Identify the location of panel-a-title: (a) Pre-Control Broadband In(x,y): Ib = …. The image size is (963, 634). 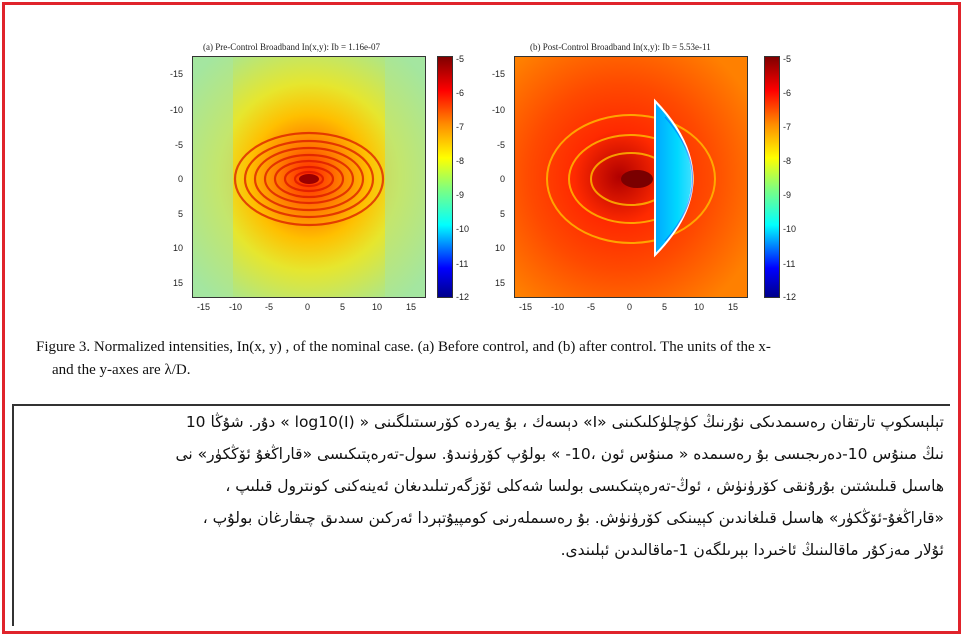
(292, 47).